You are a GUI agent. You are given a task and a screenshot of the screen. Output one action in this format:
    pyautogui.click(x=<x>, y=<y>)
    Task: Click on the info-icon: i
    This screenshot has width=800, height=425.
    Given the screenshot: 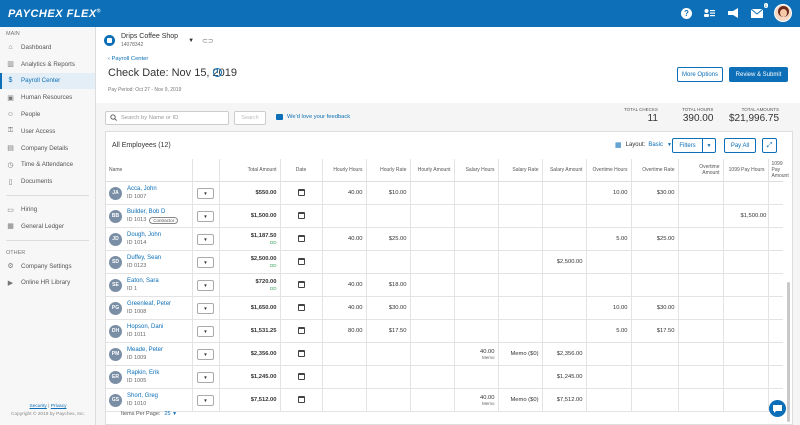 What is the action you would take?
    pyautogui.click(x=217, y=72)
    